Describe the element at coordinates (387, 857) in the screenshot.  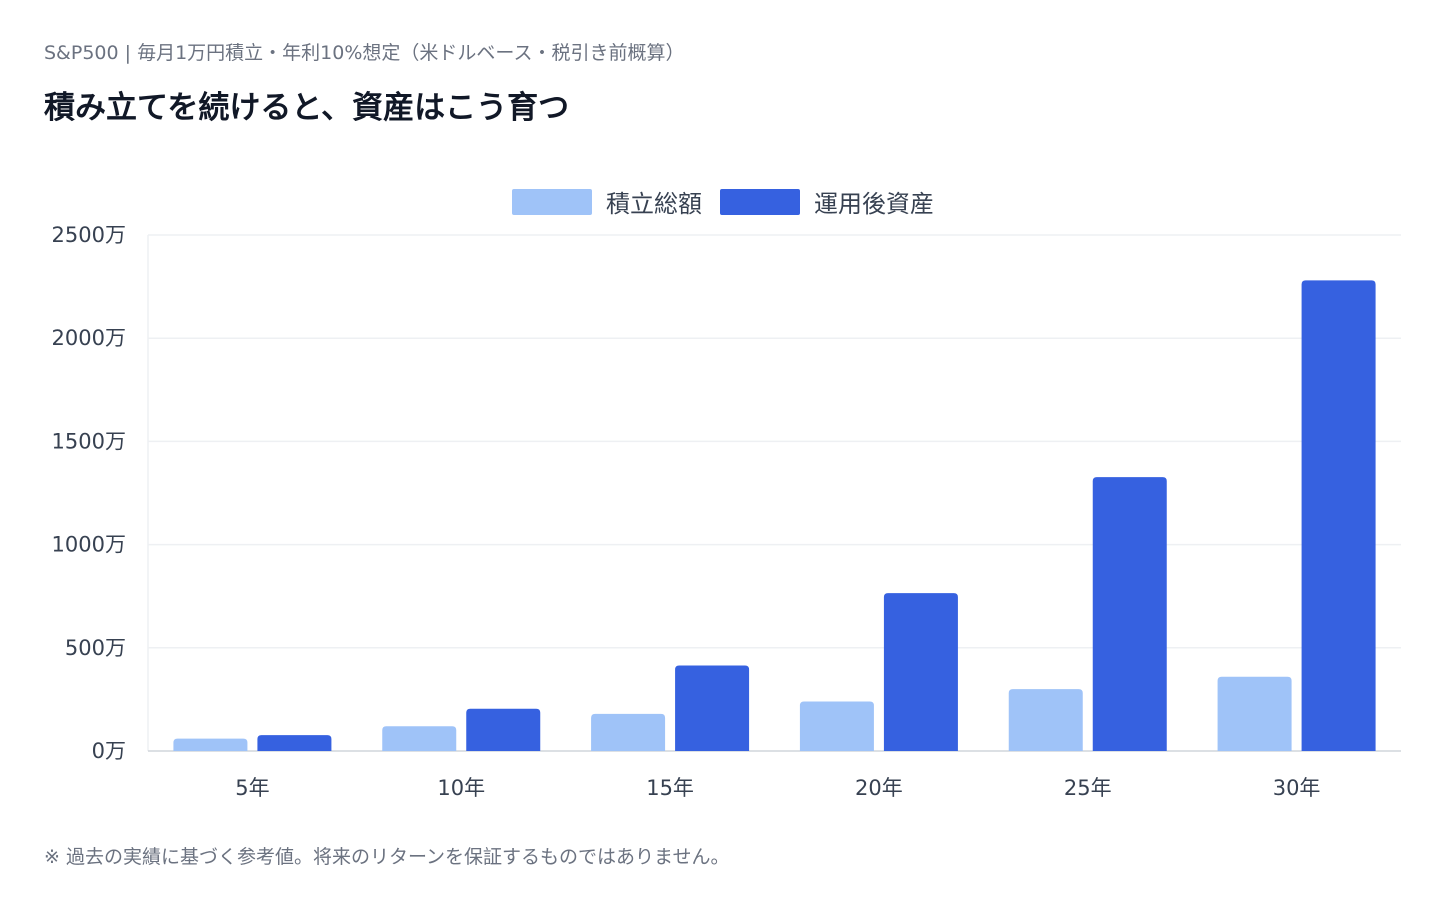
I see `footnote: ※ 過去の実績に基づく参考値。将来のリターンを保証するものではありません。` at that location.